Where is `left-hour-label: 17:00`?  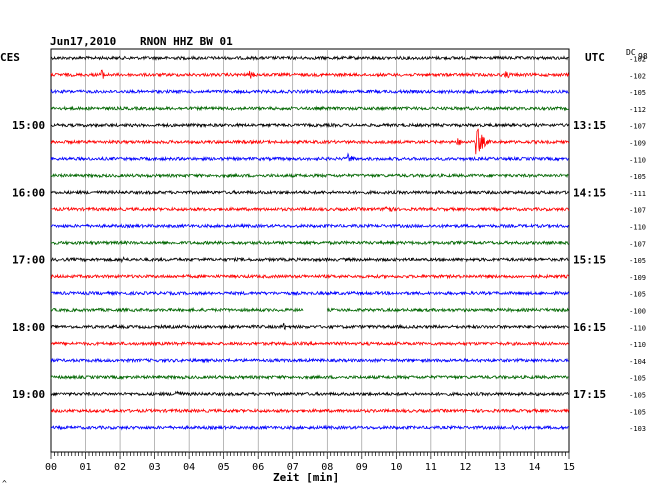 left-hour-label: 17:00 is located at coordinates (28, 260).